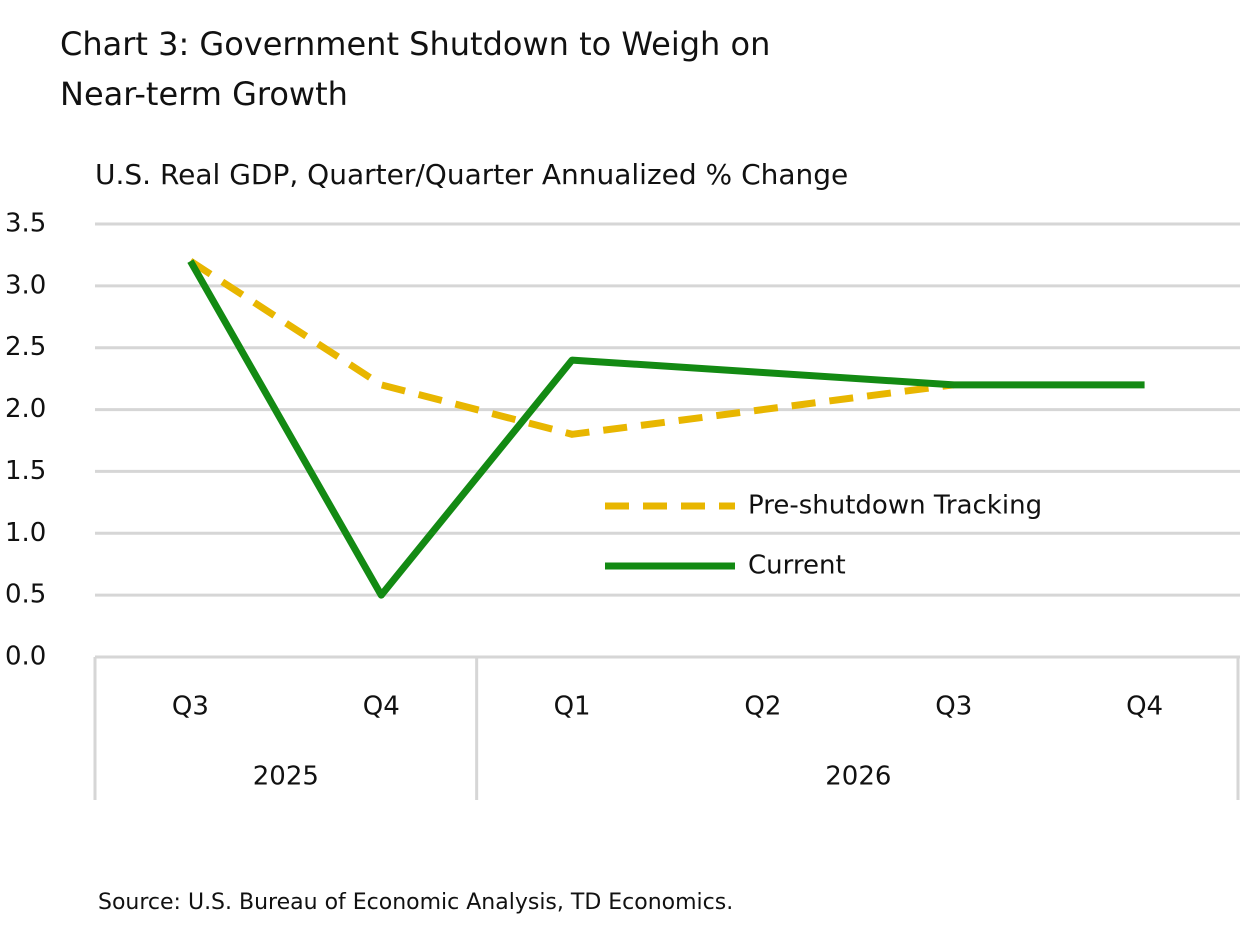 This screenshot has width=1240, height=925. I want to click on y-tick-label: 3.5, so click(25, 224).